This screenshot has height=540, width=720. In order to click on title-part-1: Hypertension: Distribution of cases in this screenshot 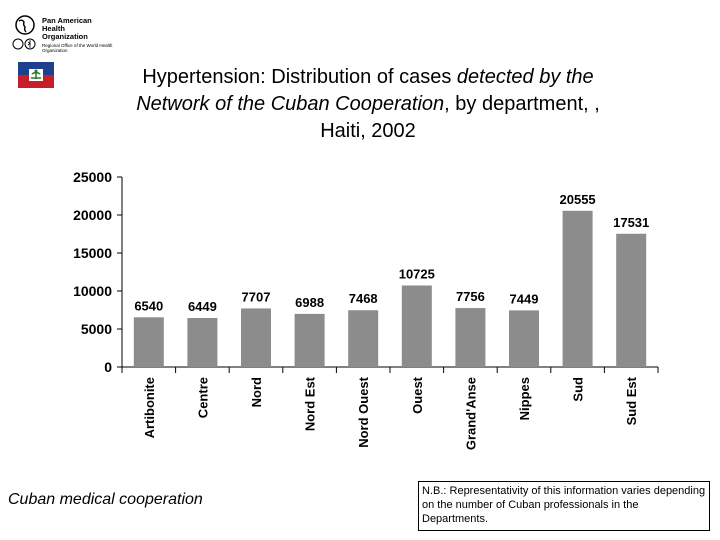, I will do `click(299, 77)`.